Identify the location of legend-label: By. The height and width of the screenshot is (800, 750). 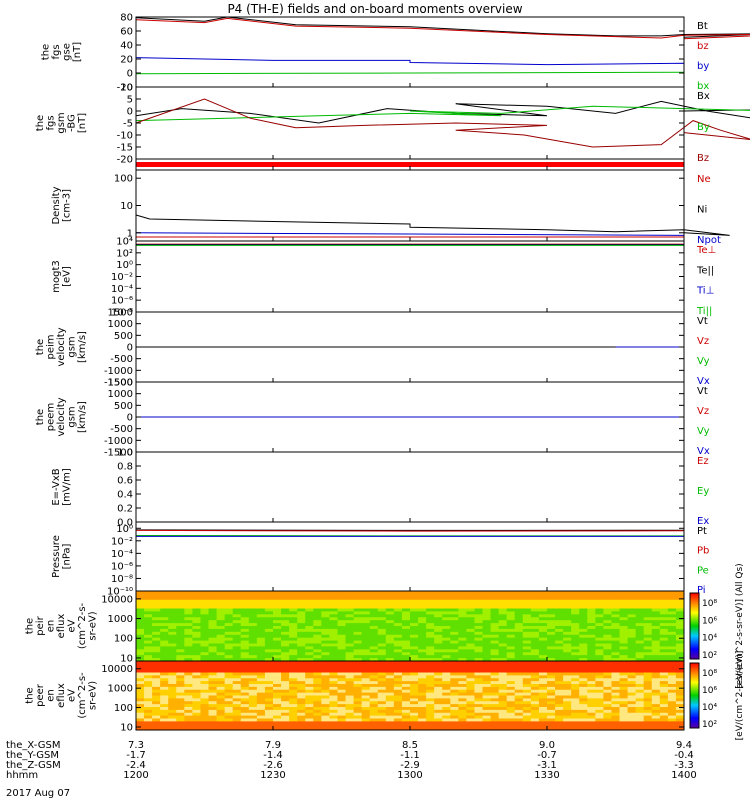
(703, 127).